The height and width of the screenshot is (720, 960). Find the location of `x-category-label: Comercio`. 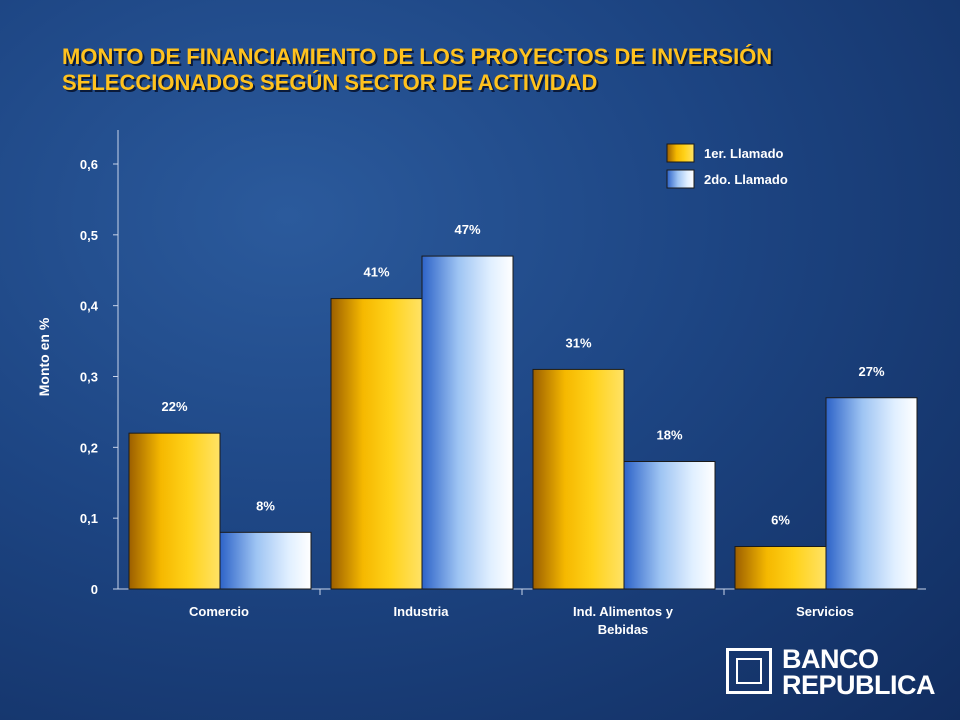

x-category-label: Comercio is located at coordinates (219, 611).